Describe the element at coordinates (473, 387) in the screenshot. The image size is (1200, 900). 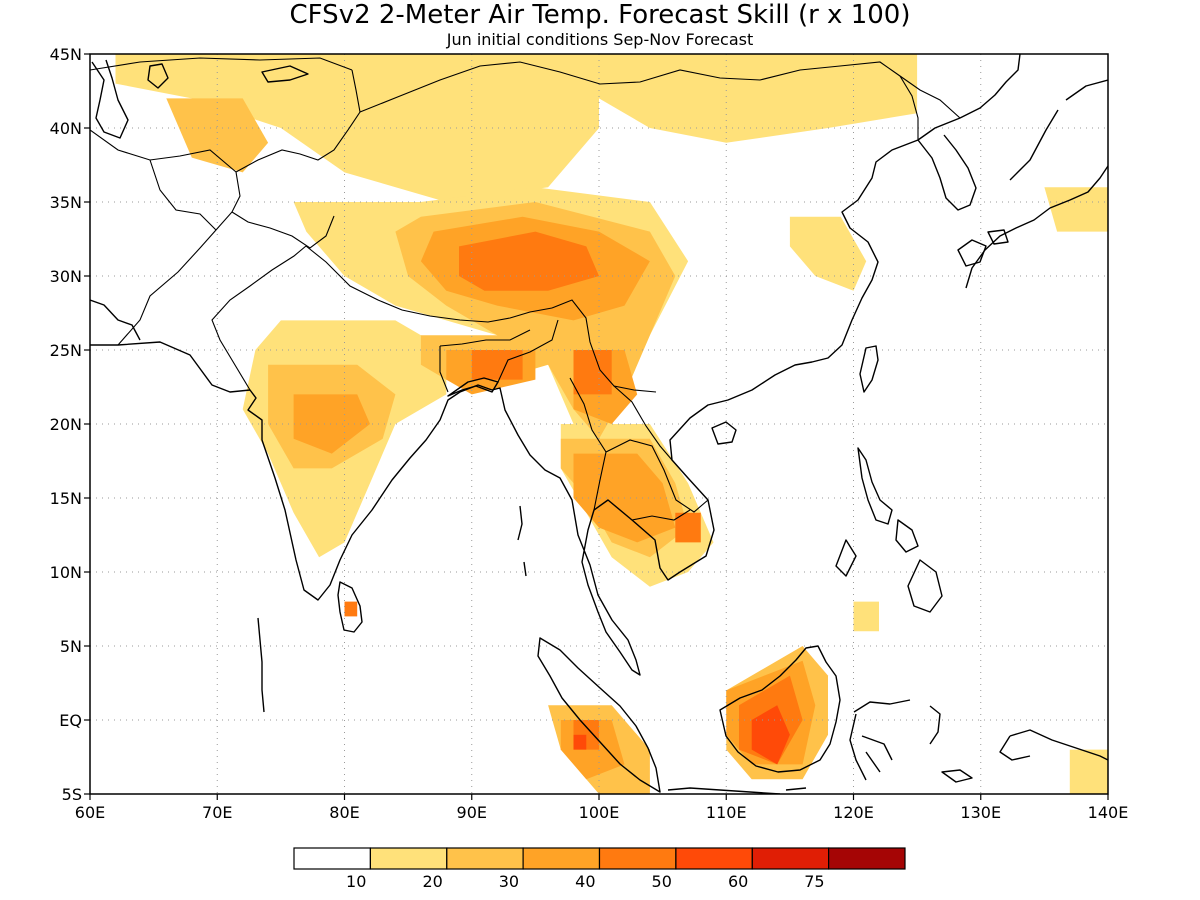
I see `ganges-delta` at that location.